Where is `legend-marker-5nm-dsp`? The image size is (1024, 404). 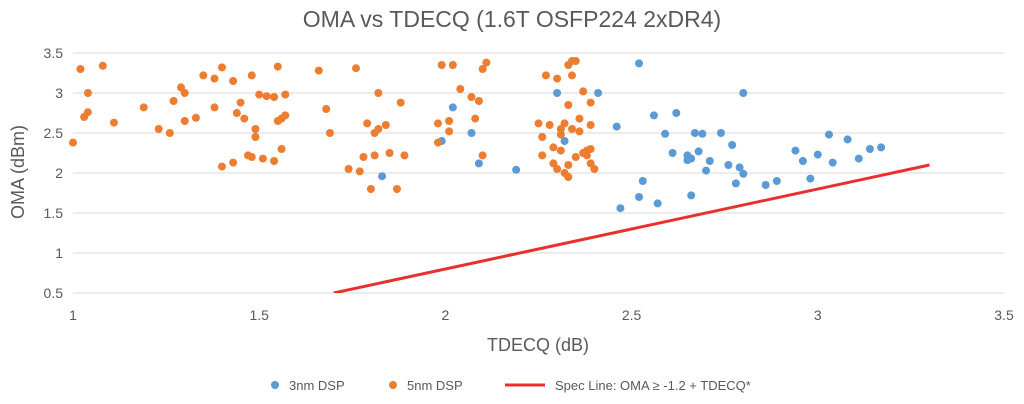
legend-marker-5nm-dsp is located at coordinates (393, 385).